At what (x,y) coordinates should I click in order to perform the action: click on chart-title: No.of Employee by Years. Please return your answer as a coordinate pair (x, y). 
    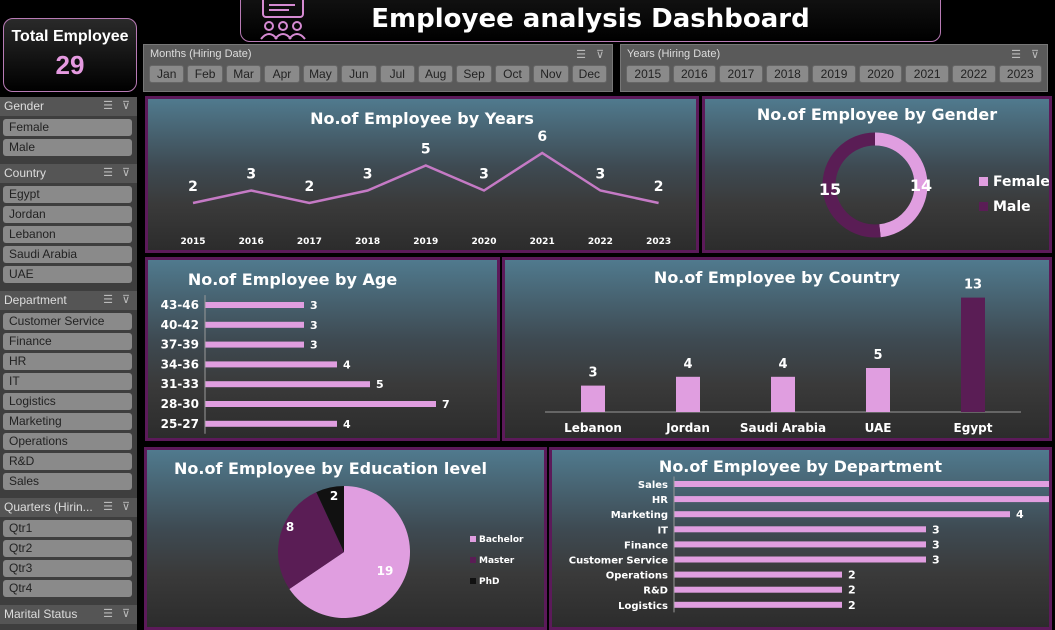
    Looking at the image, I should click on (422, 118).